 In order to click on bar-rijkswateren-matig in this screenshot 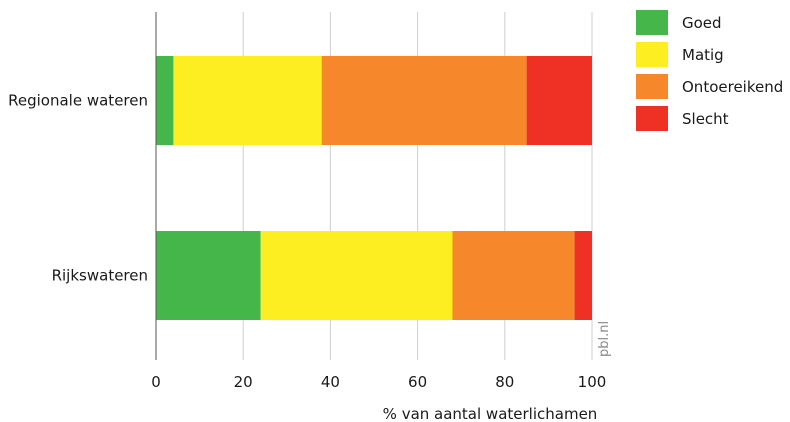, I will do `click(356, 275)`.